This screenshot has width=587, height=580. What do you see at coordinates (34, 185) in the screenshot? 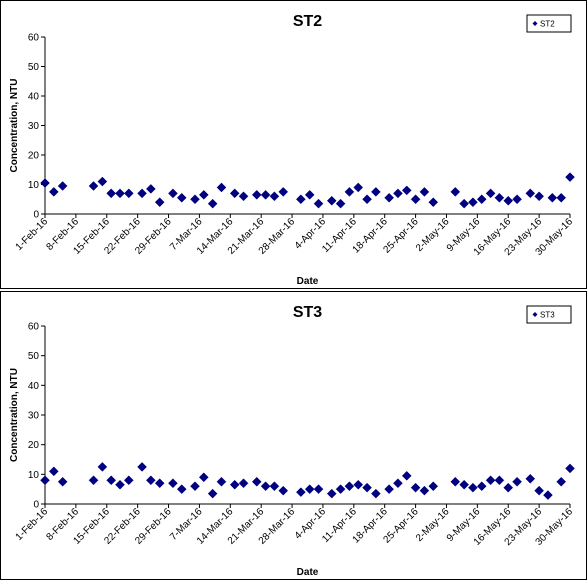
I see `y-tick-label: 10` at bounding box center [34, 185].